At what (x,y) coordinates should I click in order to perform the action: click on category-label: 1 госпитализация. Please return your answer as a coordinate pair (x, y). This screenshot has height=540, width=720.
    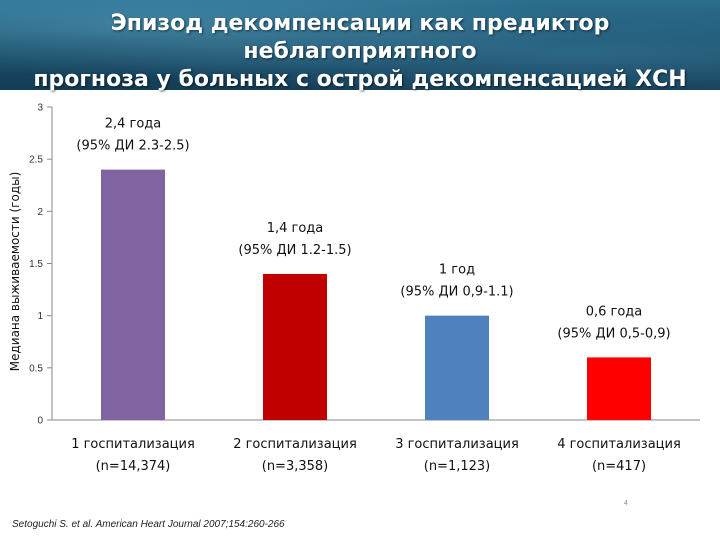
    Looking at the image, I should click on (133, 444).